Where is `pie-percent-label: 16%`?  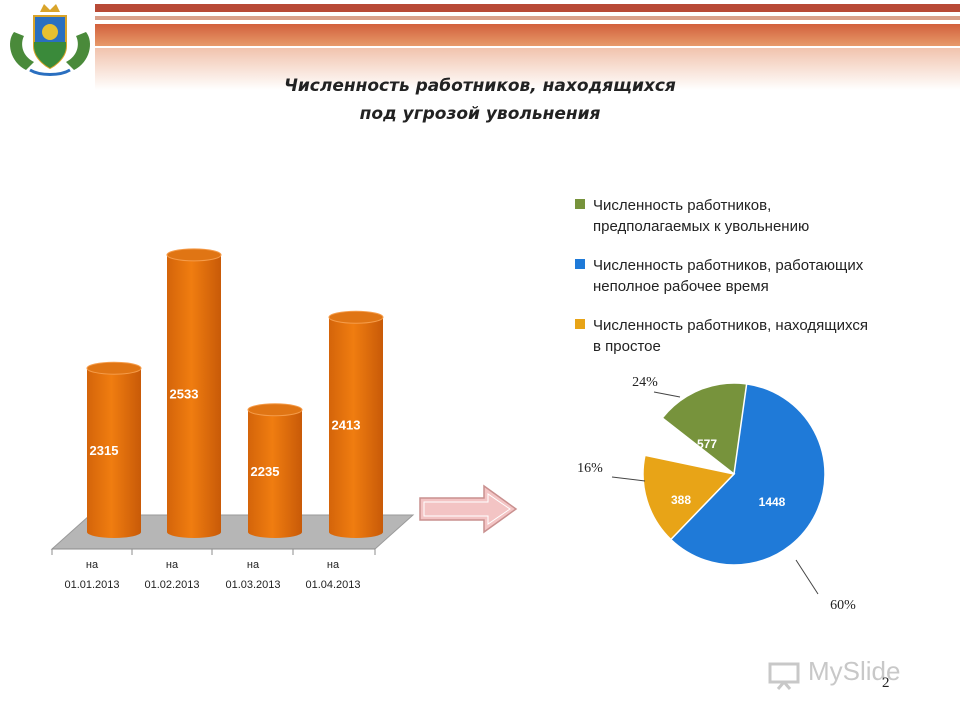 pie-percent-label: 16% is located at coordinates (590, 468).